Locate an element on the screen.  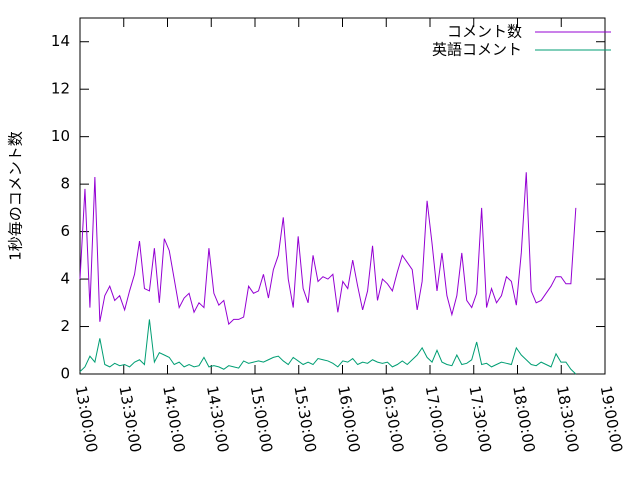
series-line is located at coordinates (328, 347).